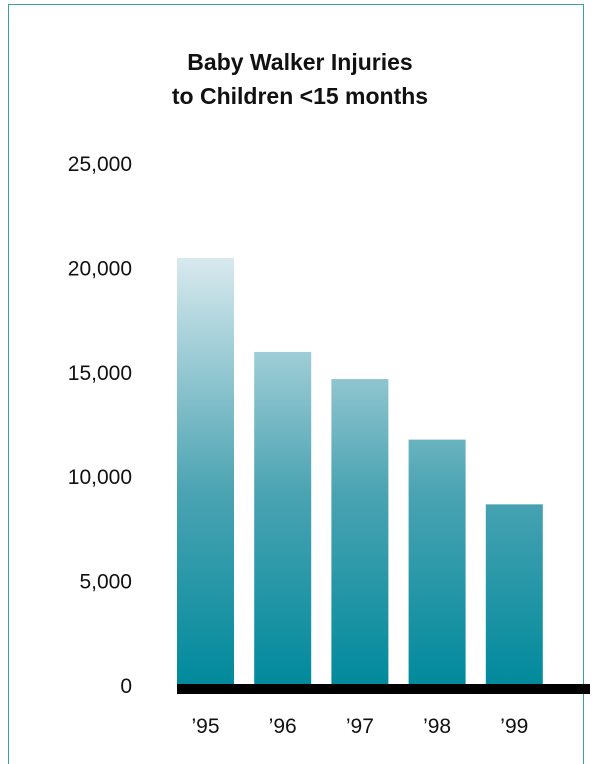 The height and width of the screenshot is (764, 594). I want to click on y-tick-label: 0, so click(126, 686).